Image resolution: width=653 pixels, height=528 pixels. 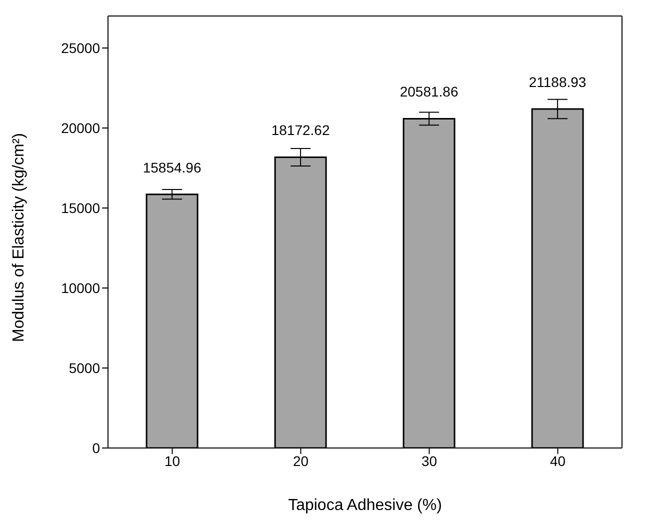 I want to click on data-label: 18172.62, so click(x=300, y=130).